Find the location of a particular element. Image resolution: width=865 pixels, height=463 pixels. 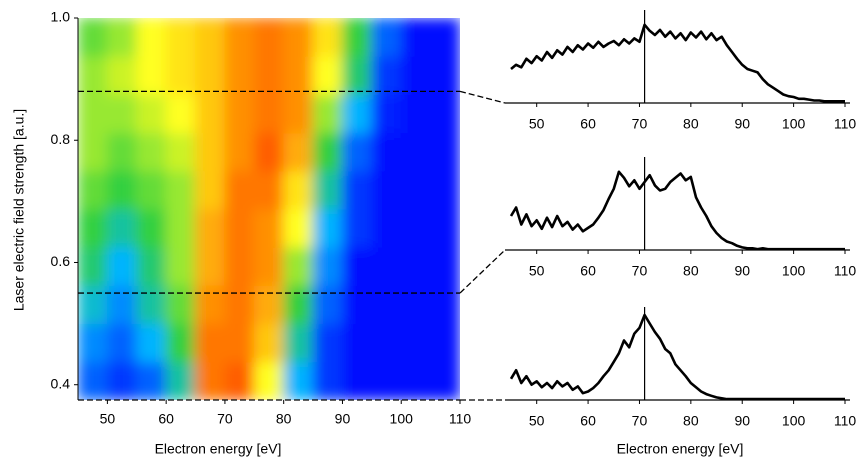

profile-line is located at coordinates (677, 210).